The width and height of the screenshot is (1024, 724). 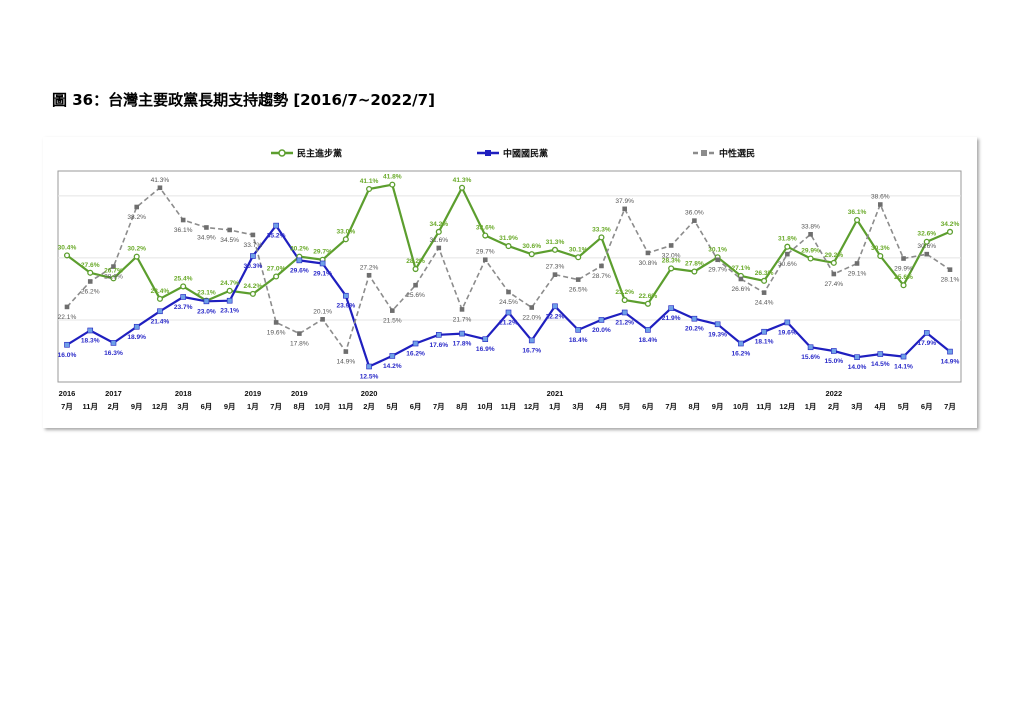 I want to click on data-label: 34.5%, so click(x=229, y=240).